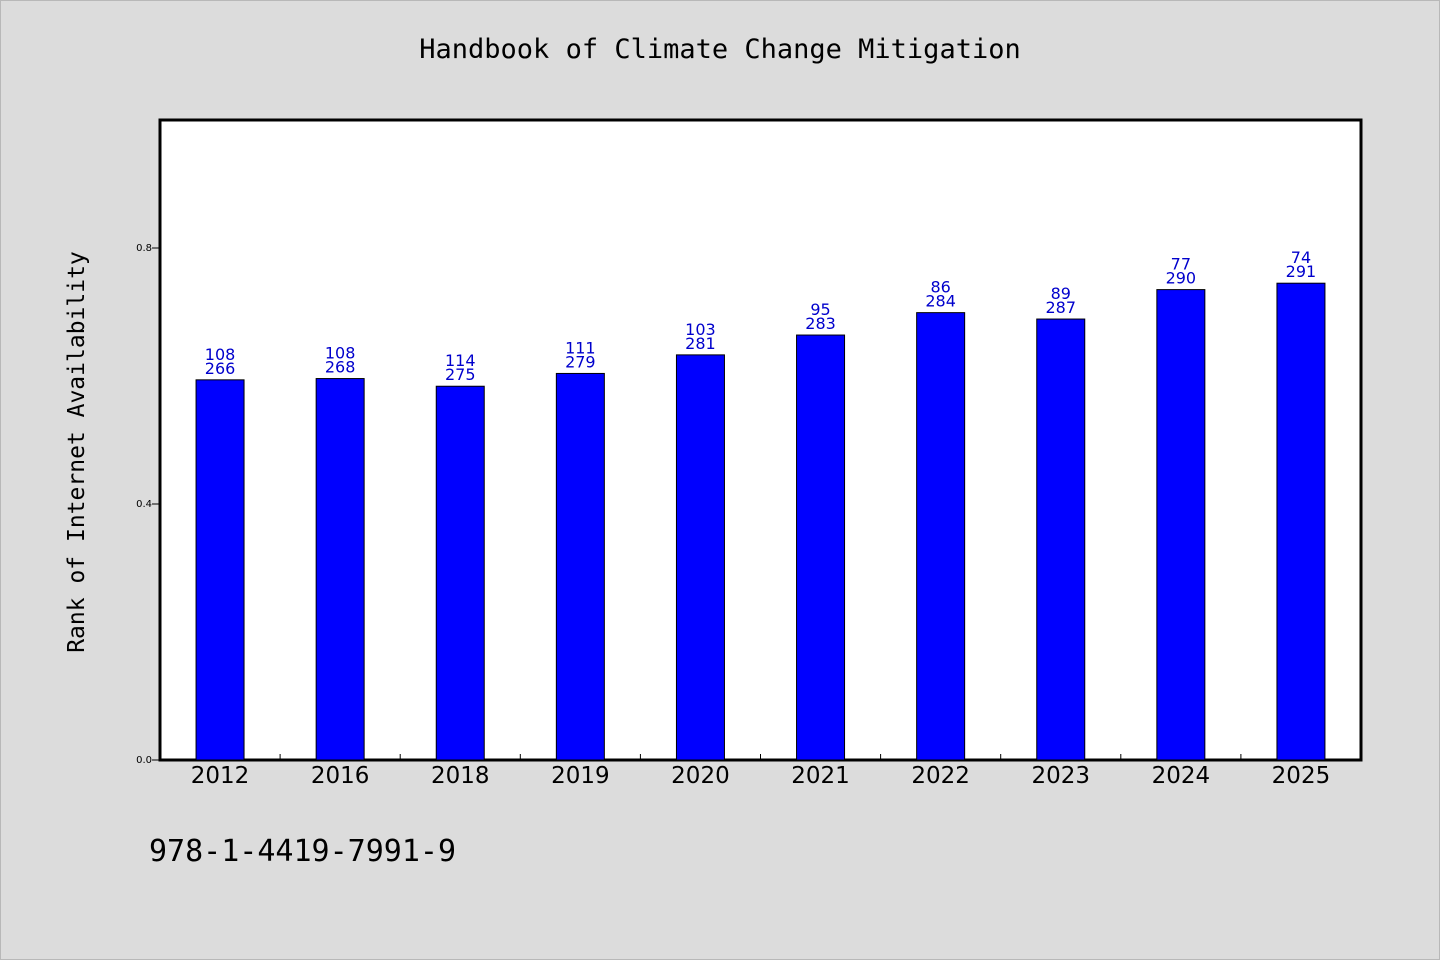  What do you see at coordinates (700, 776) in the screenshot?
I see `x-tick-label: 2020` at bounding box center [700, 776].